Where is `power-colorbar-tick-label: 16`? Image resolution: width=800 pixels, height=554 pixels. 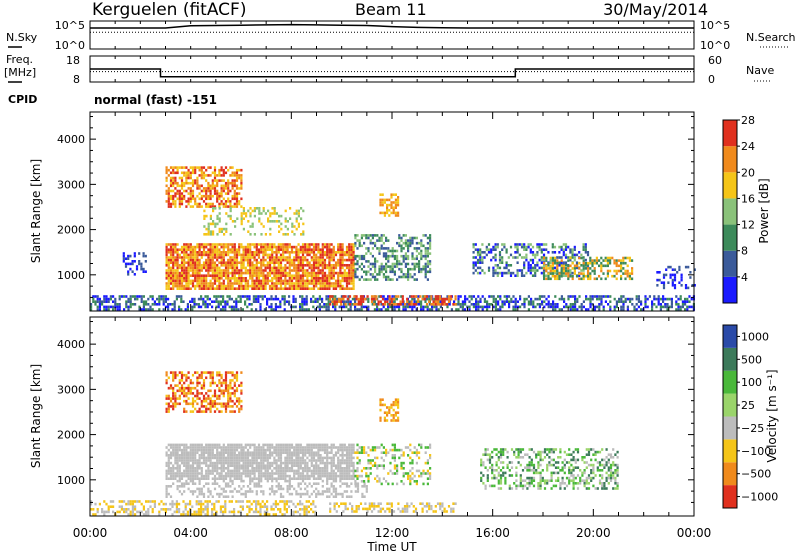
power-colorbar-tick-label: 16 is located at coordinates (748, 198).